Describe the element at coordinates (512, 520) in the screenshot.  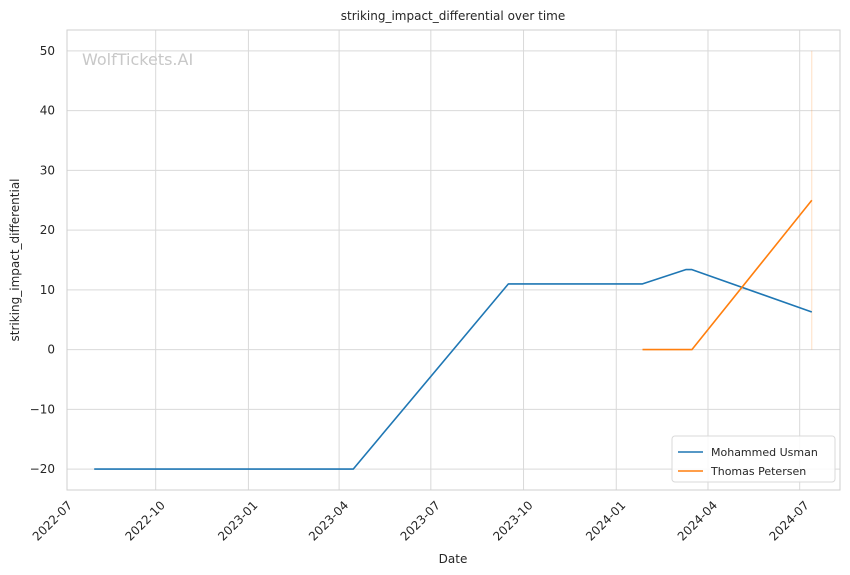
I see `x-tick-label: 2023-10` at that location.